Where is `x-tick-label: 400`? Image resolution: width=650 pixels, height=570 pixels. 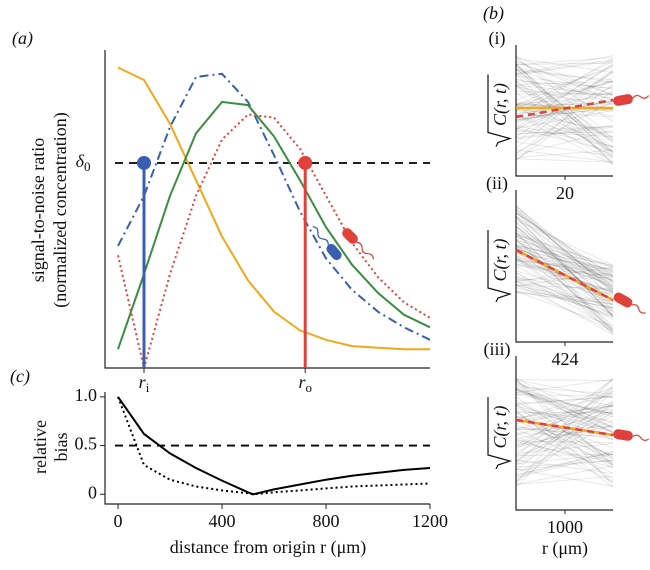 x-tick-label: 400 is located at coordinates (222, 521).